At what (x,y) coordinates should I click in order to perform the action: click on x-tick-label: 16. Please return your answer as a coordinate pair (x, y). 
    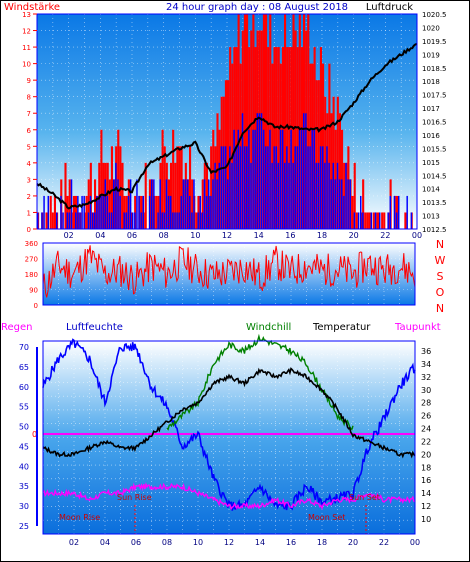
    Looking at the image, I should click on (290, 235).